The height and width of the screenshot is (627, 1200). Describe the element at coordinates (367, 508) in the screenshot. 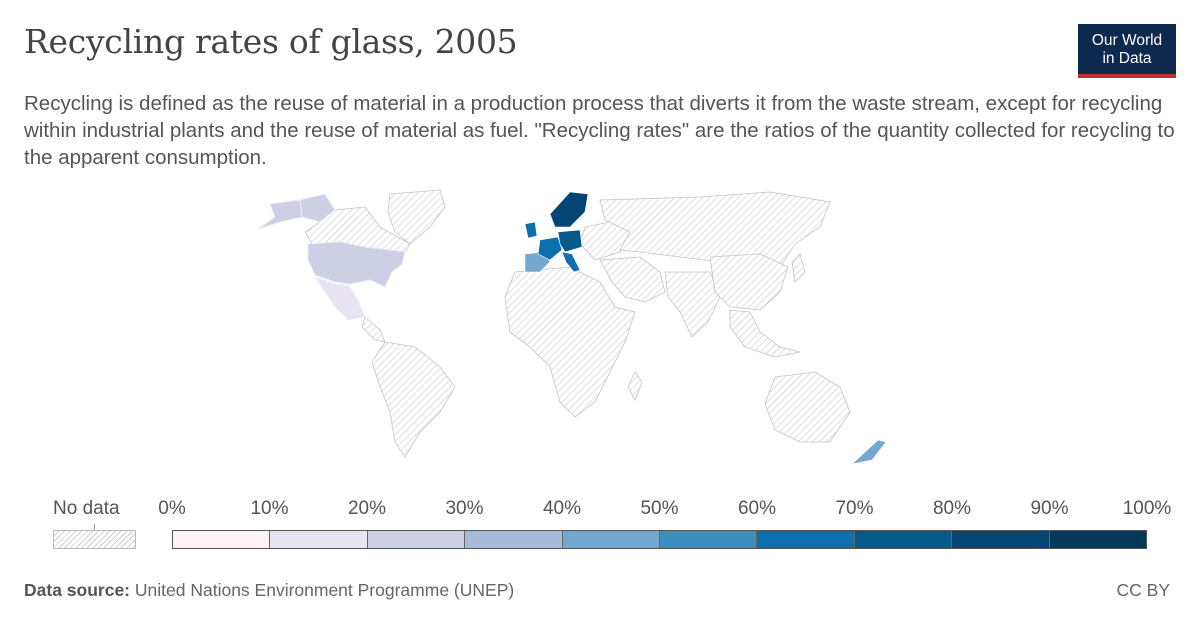

I see `legend-tick-label: 20%` at that location.